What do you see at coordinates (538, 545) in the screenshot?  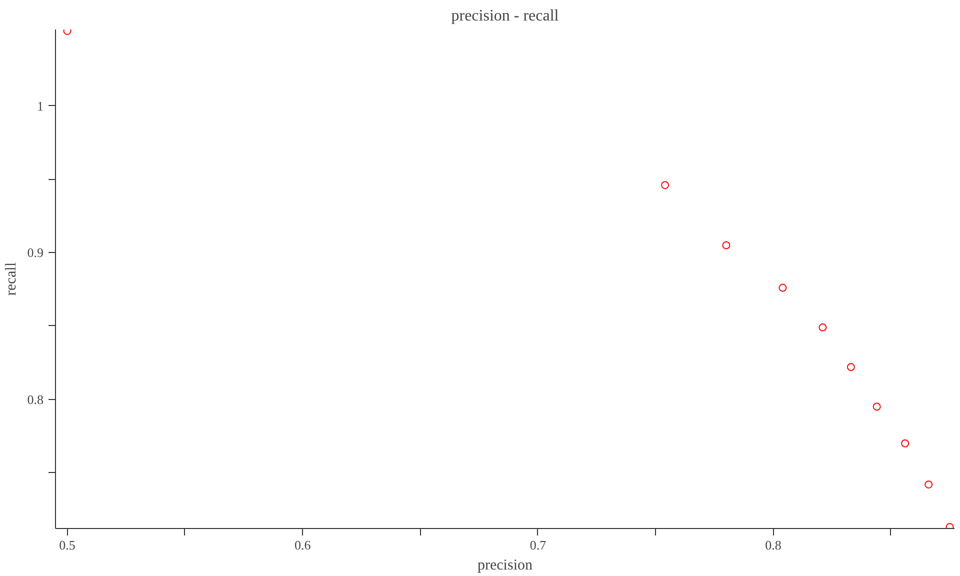 I see `x-tick-label: 0.7` at bounding box center [538, 545].